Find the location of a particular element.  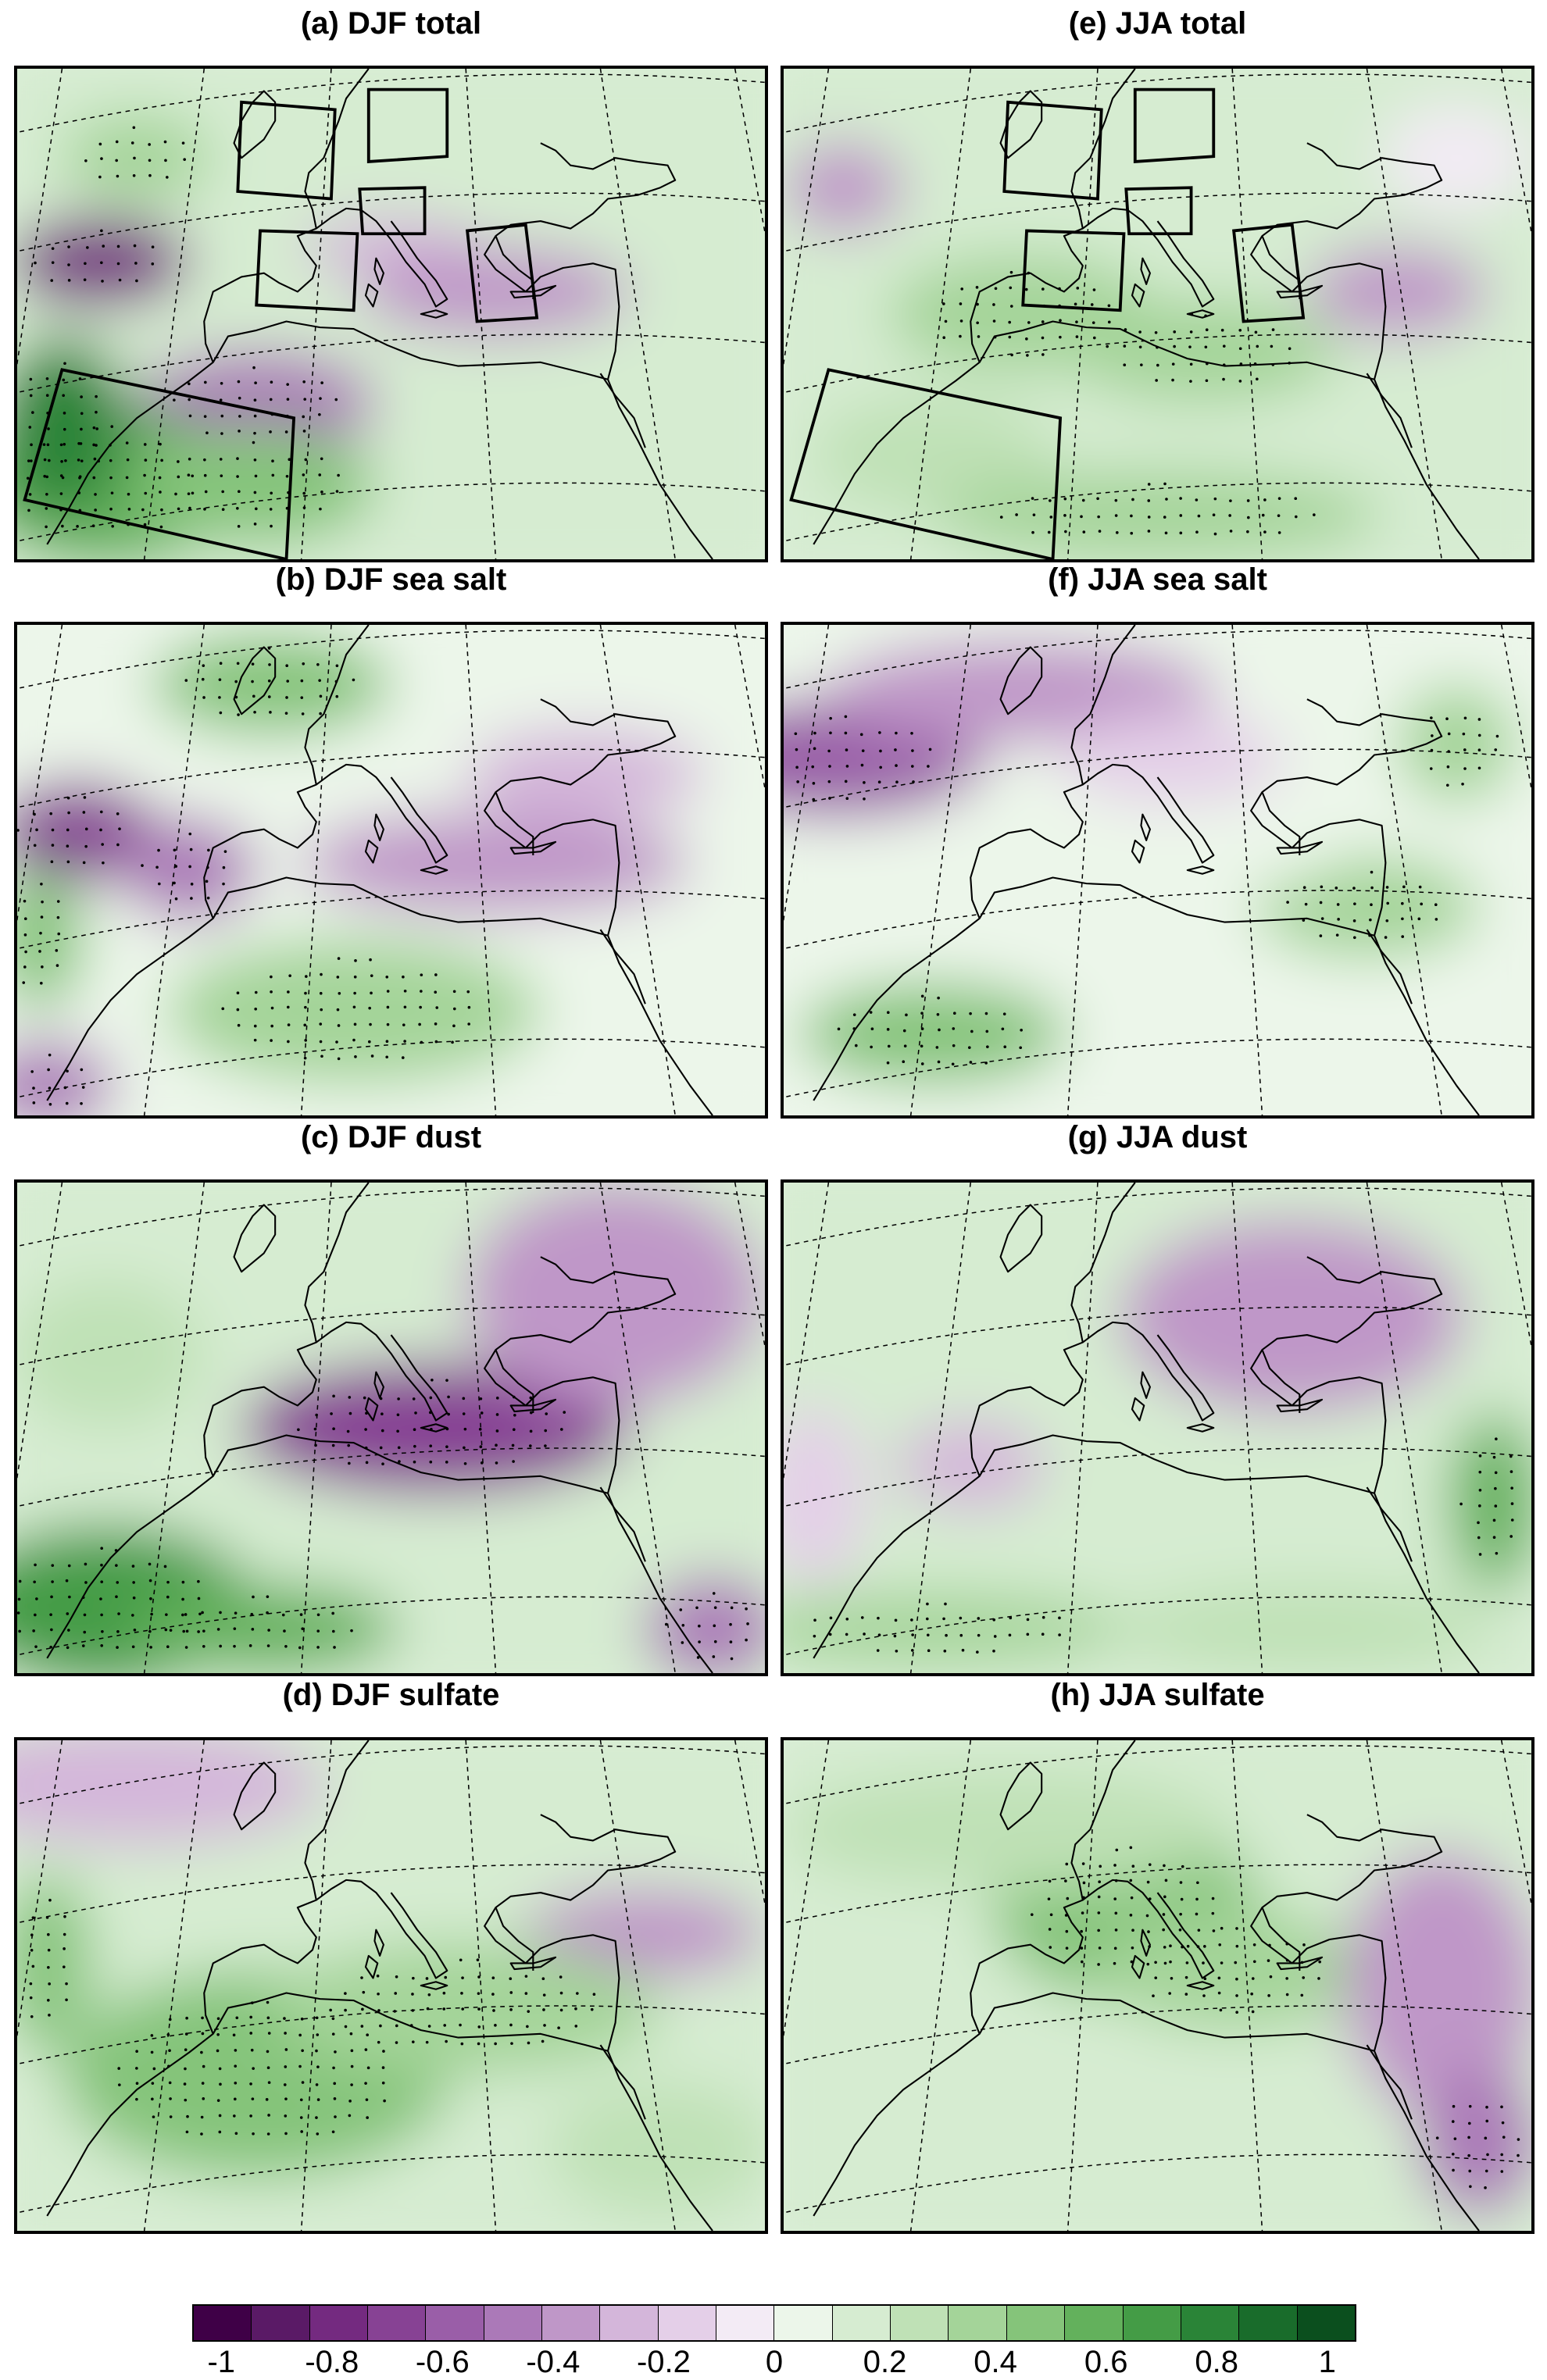

colorbar-tick-label: -0.8 is located at coordinates (332, 2362).